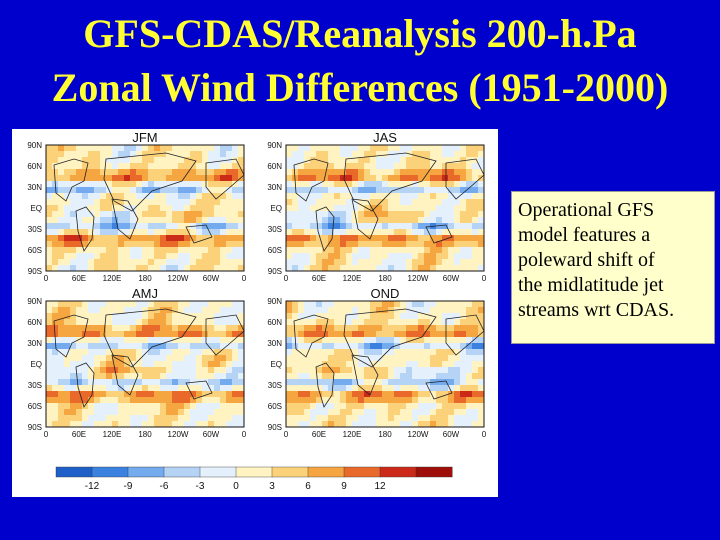  I want to click on colorbar-swatch, so click(254, 472).